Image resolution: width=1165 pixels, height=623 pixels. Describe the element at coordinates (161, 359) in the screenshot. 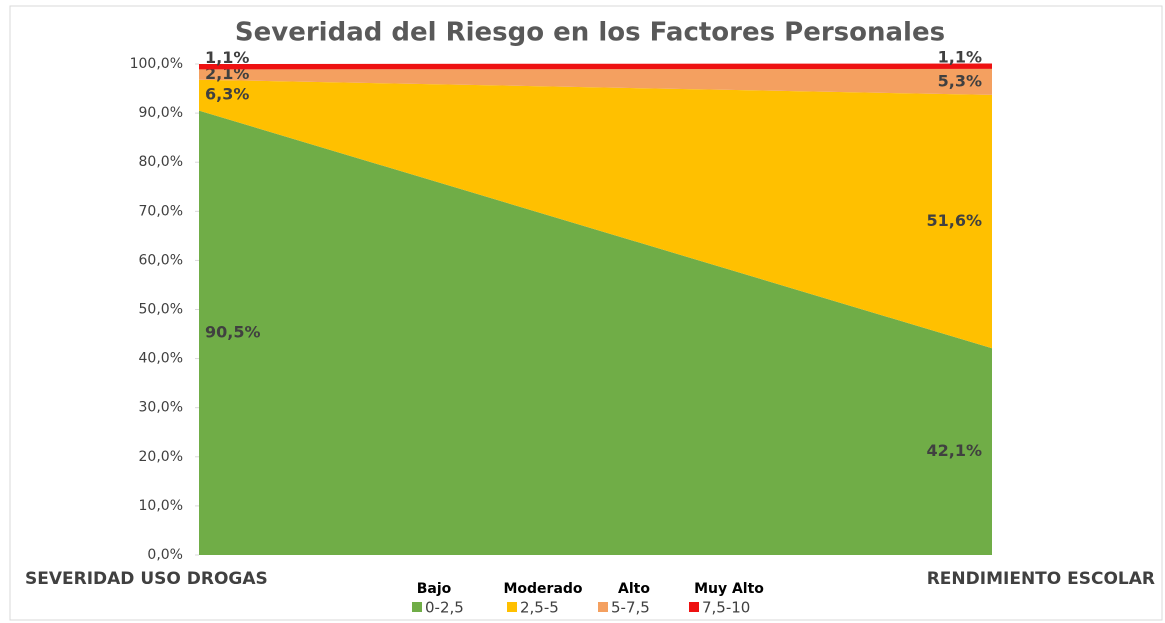

I see `y-tick-label: 40,0%` at that location.